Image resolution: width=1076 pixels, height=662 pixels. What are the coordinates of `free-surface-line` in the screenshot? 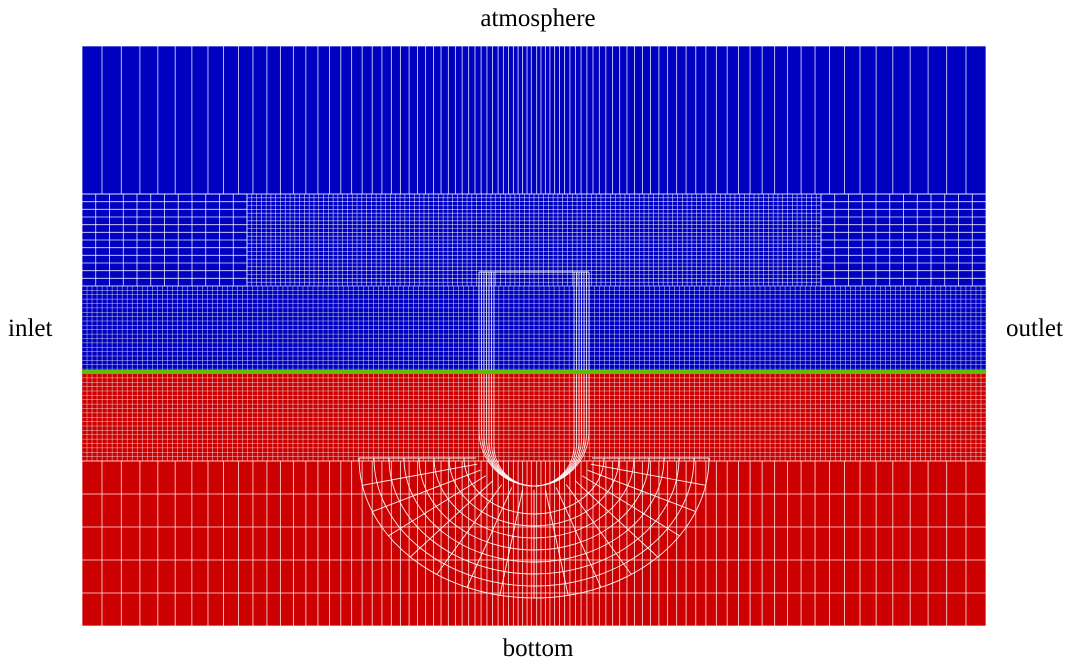 It's located at (534, 372).